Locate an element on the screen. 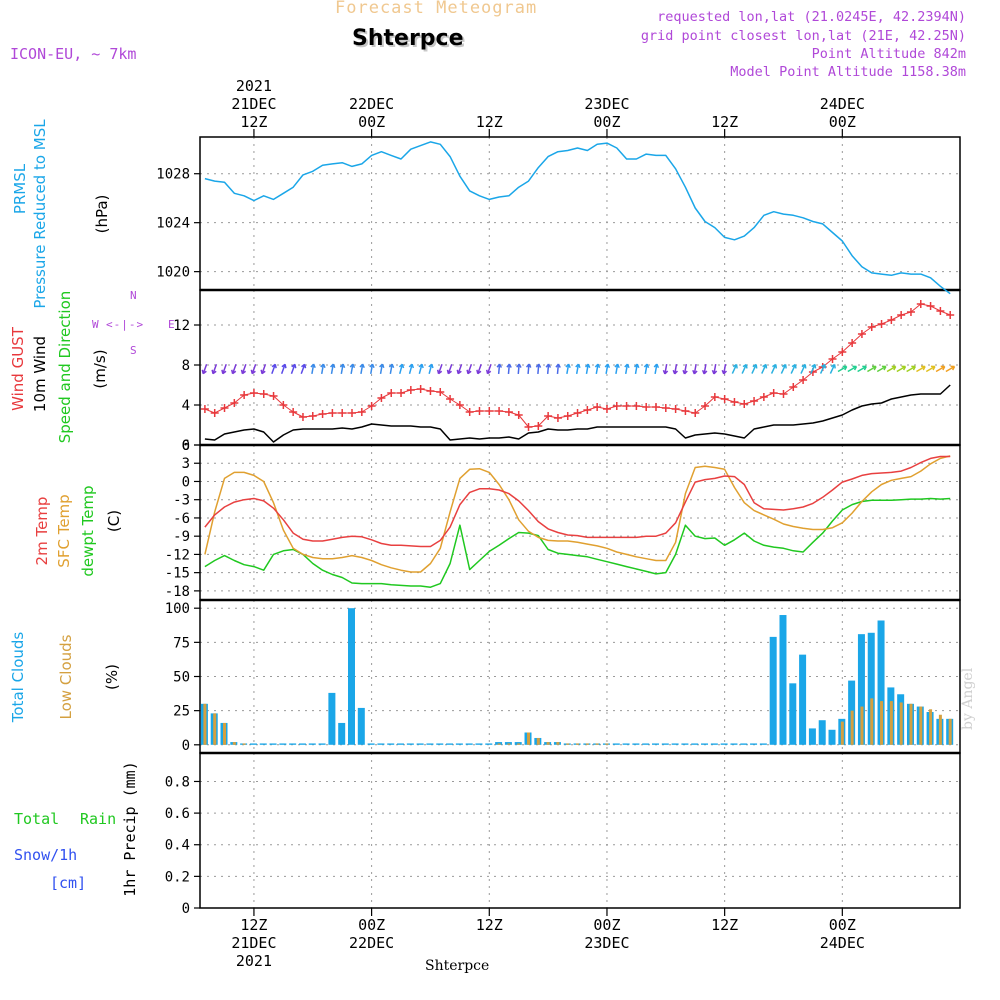 This screenshot has height=1000, width=1000. bottom-hour-label: 12Z is located at coordinates (489, 925).